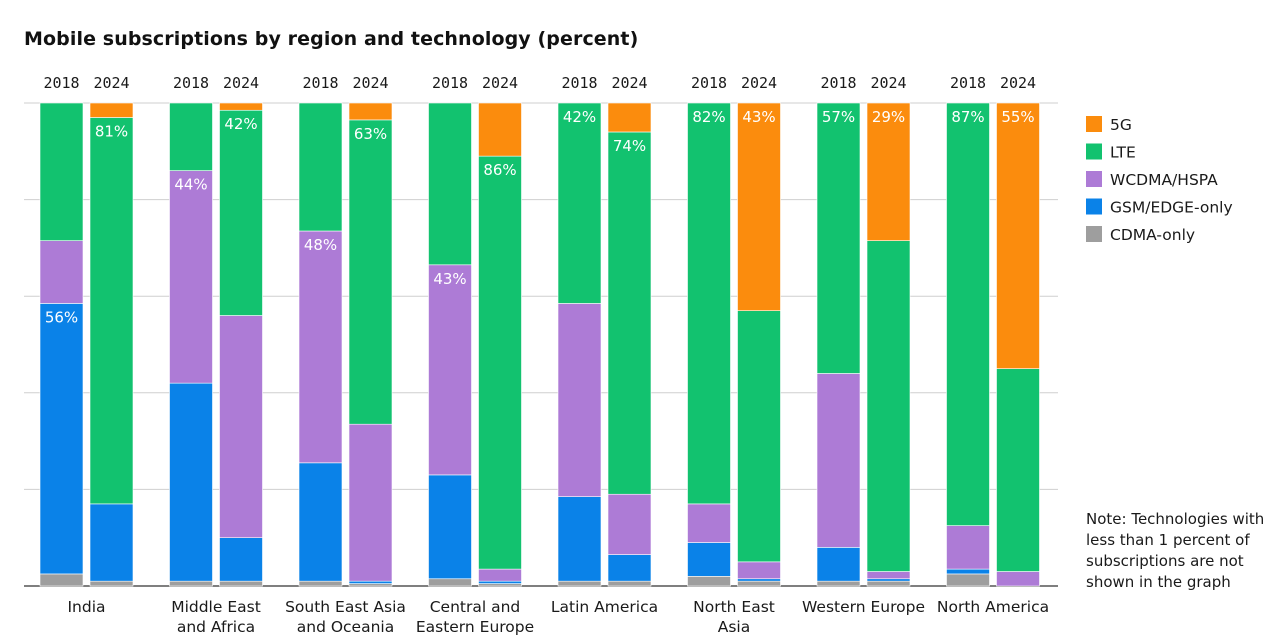 Image resolution: width=1288 pixels, height=637 pixels. Describe the element at coordinates (863, 607) in the screenshot. I see `region-label: Western Europe` at that location.